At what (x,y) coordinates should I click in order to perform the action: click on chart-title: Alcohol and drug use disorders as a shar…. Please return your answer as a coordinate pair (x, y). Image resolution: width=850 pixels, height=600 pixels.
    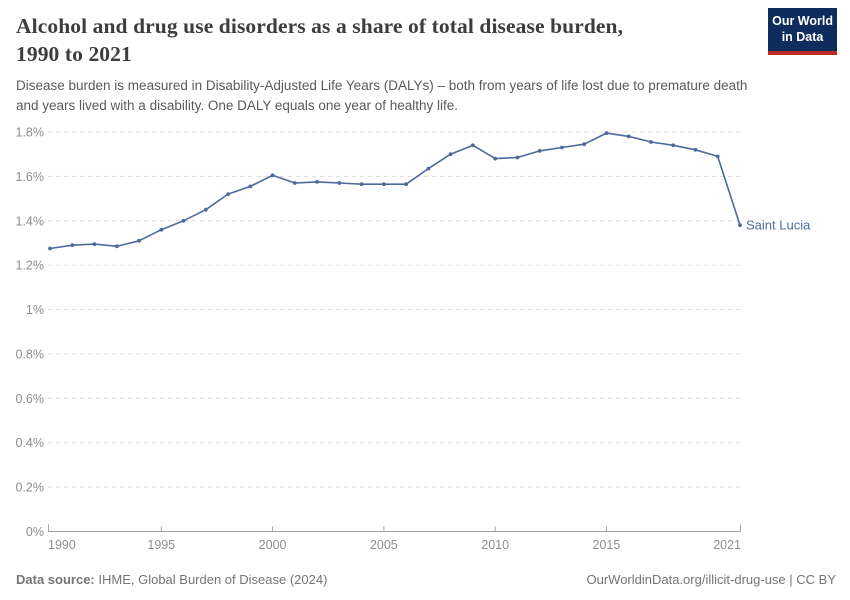
    Looking at the image, I should click on (319, 40).